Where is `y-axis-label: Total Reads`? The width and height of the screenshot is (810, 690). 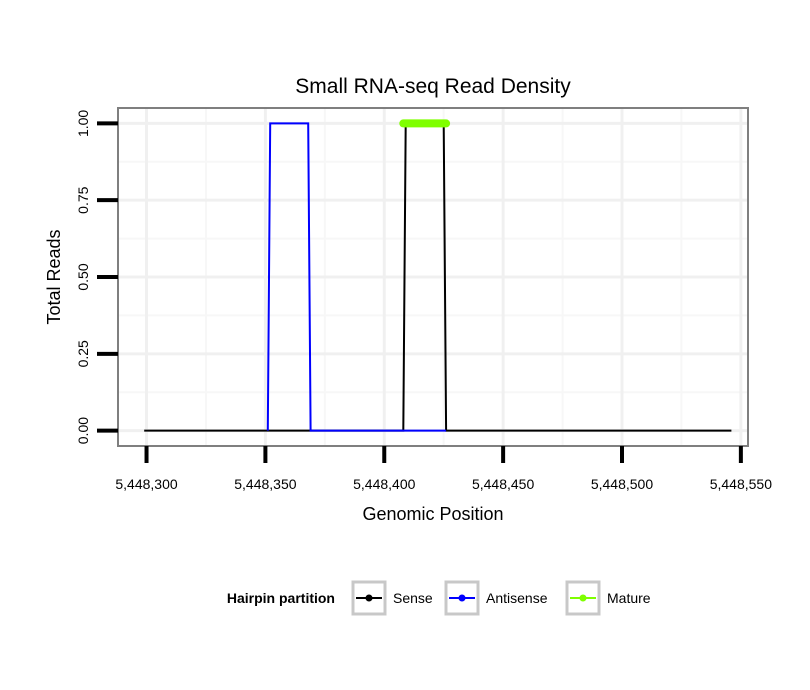
y-axis-label: Total Reads is located at coordinates (54, 276).